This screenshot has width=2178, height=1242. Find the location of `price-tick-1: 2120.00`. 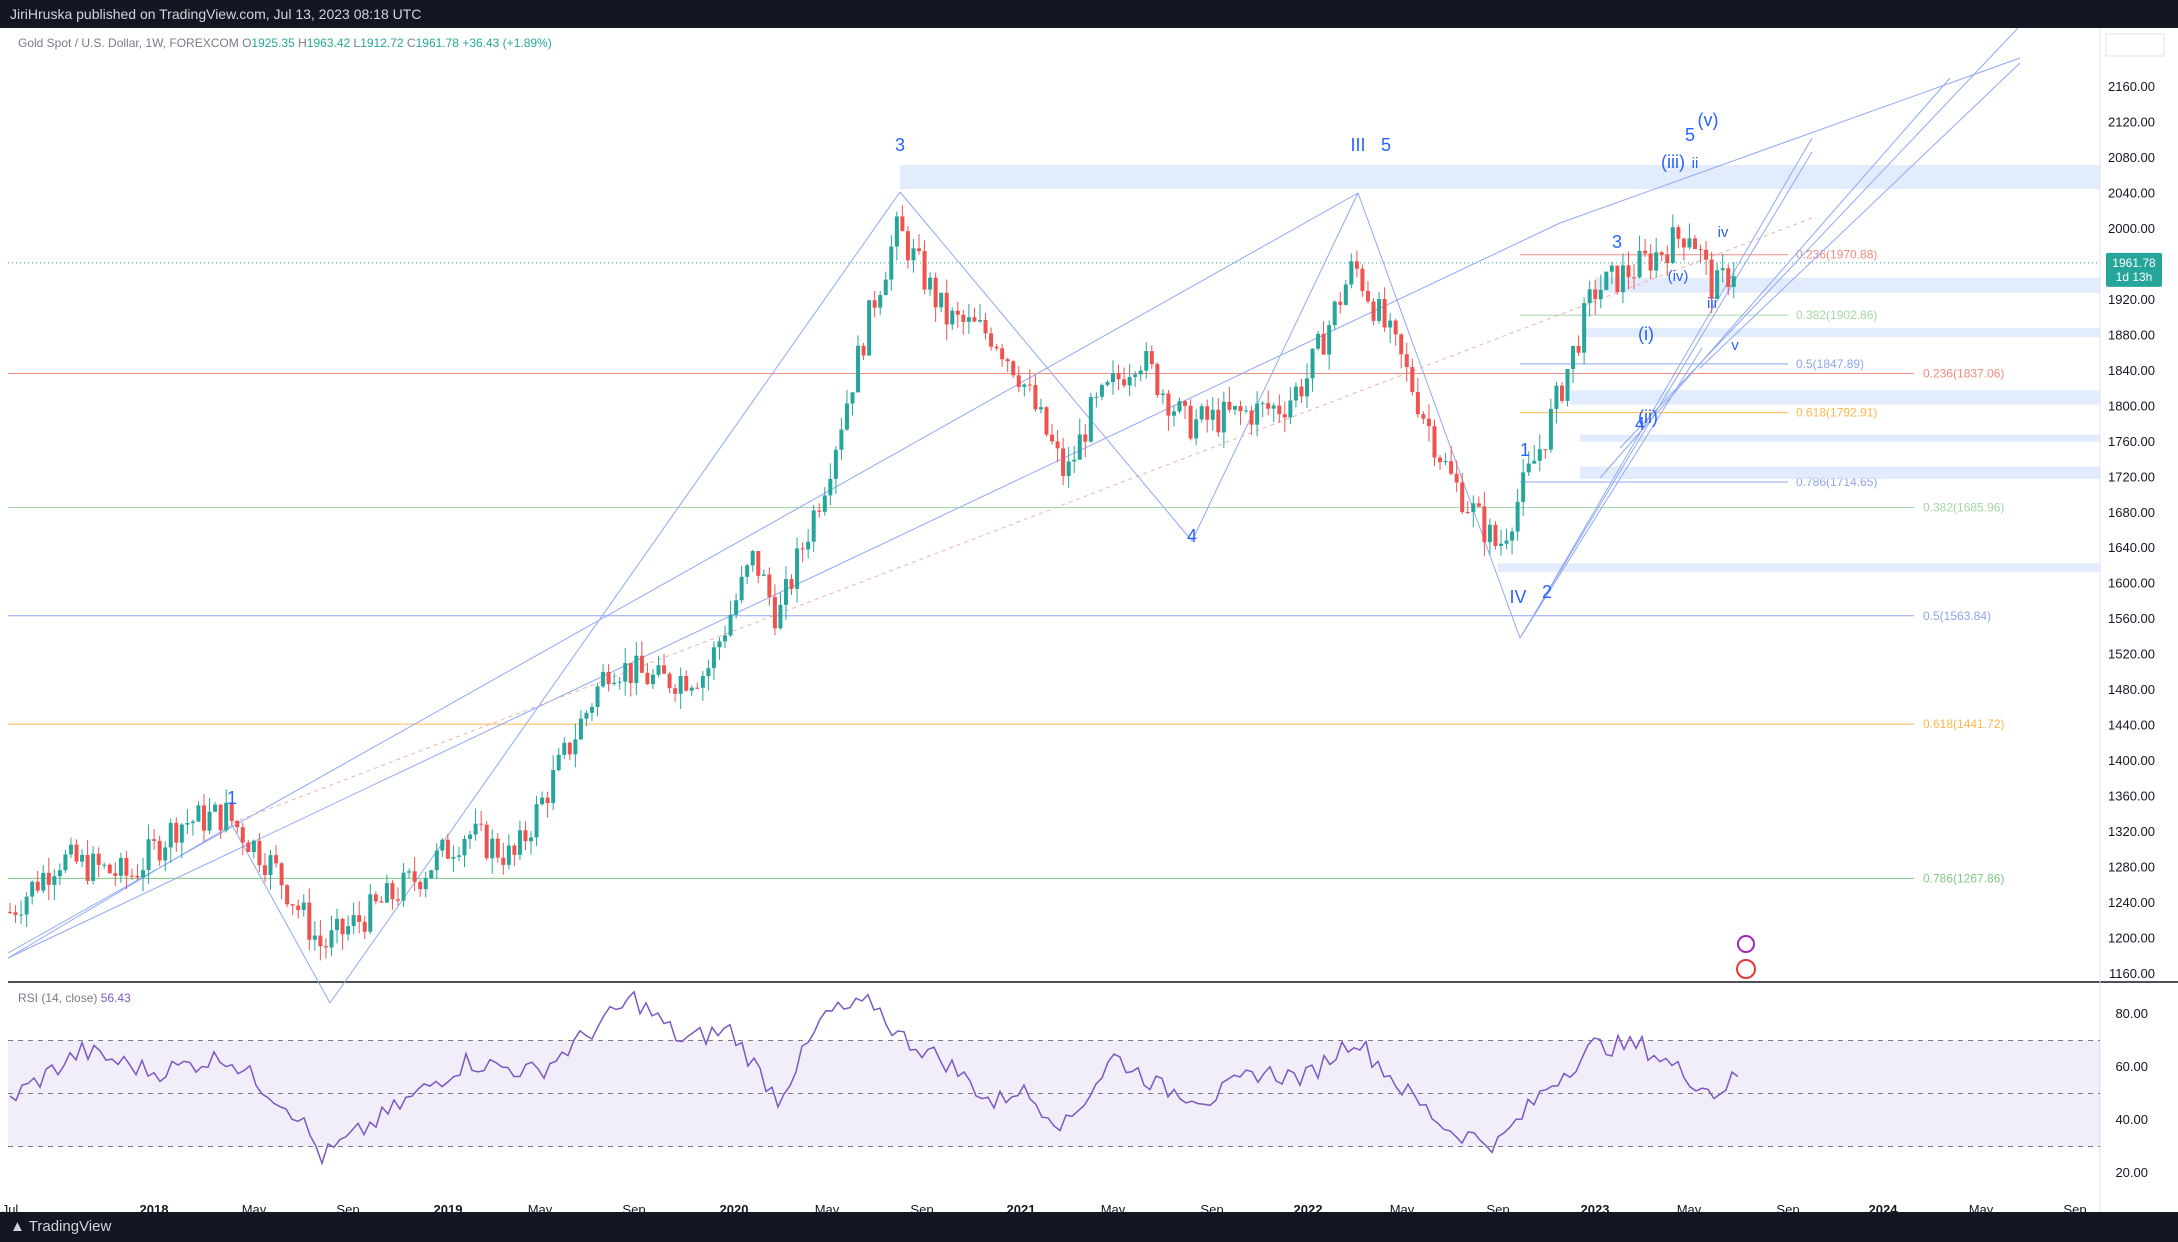

price-tick-1: 2120.00 is located at coordinates (2131, 121).